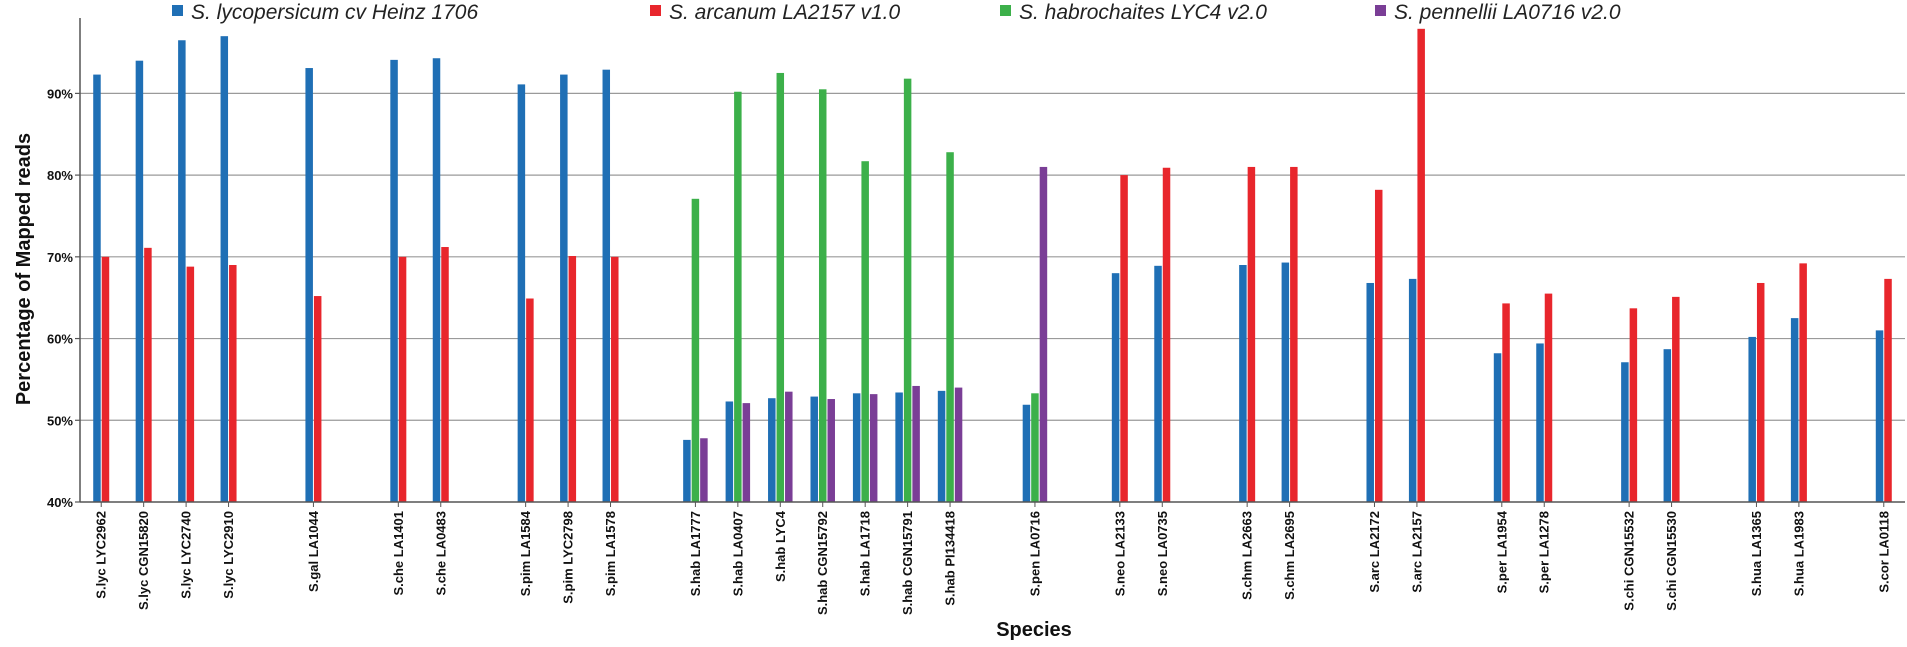 The image size is (1907, 647). Describe the element at coordinates (101, 555) in the screenshot. I see `x-tick-label: S.lyc LYC2962` at that location.